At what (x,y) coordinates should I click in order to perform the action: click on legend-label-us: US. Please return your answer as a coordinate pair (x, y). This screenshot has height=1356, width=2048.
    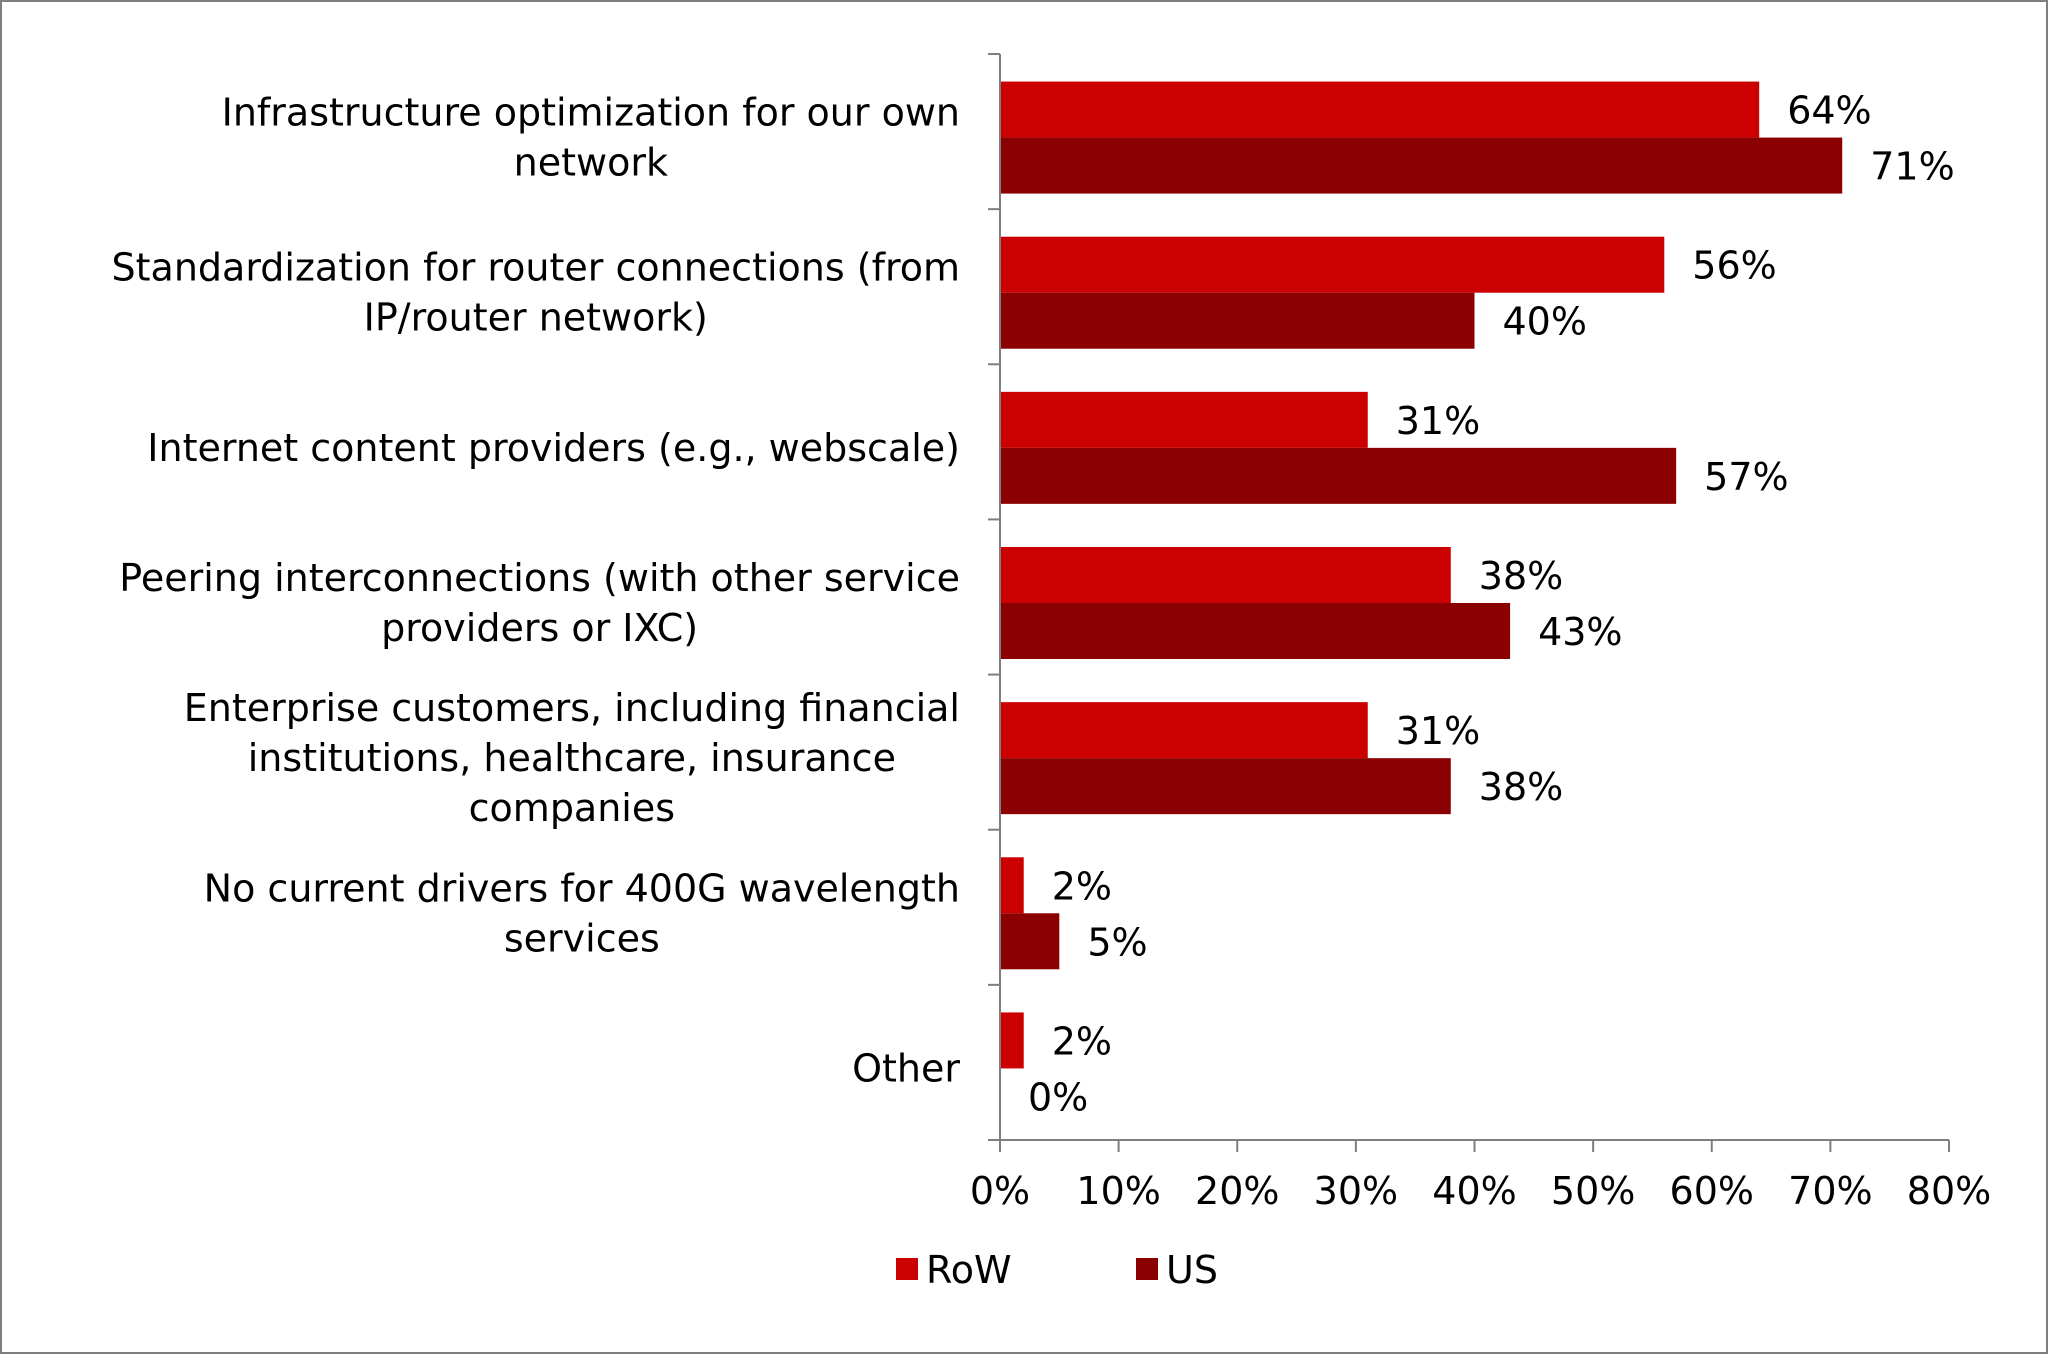
    Looking at the image, I should click on (1192, 1270).